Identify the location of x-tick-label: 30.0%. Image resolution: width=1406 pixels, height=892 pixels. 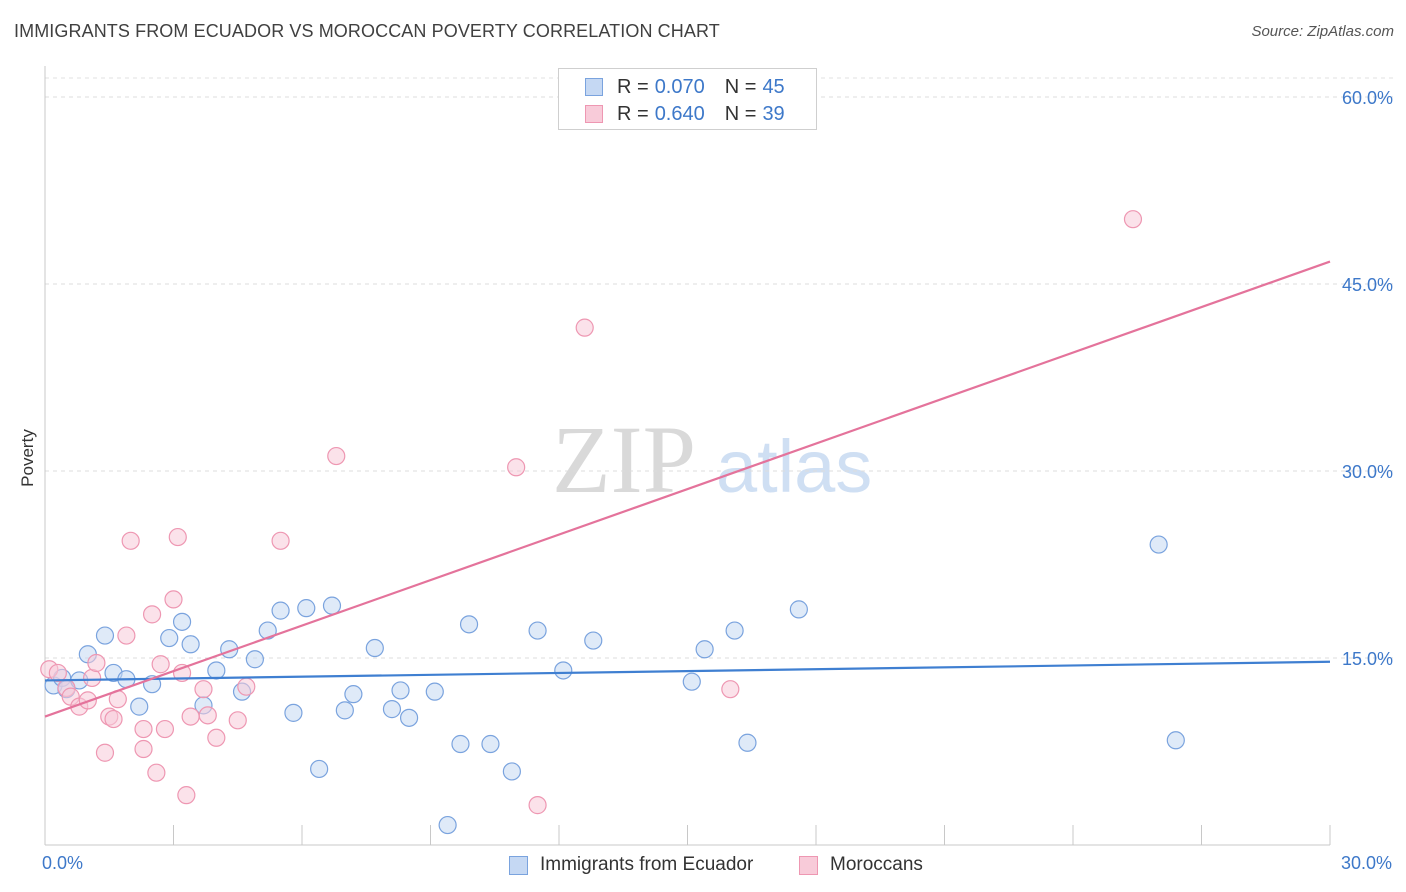
(1366, 863).